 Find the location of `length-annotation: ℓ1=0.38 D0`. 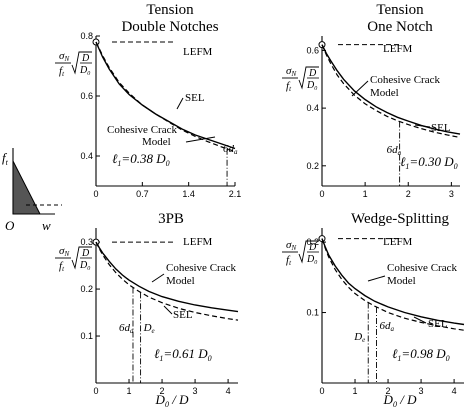

length-annotation: ℓ1=0.38 D0 is located at coordinates (141, 159).